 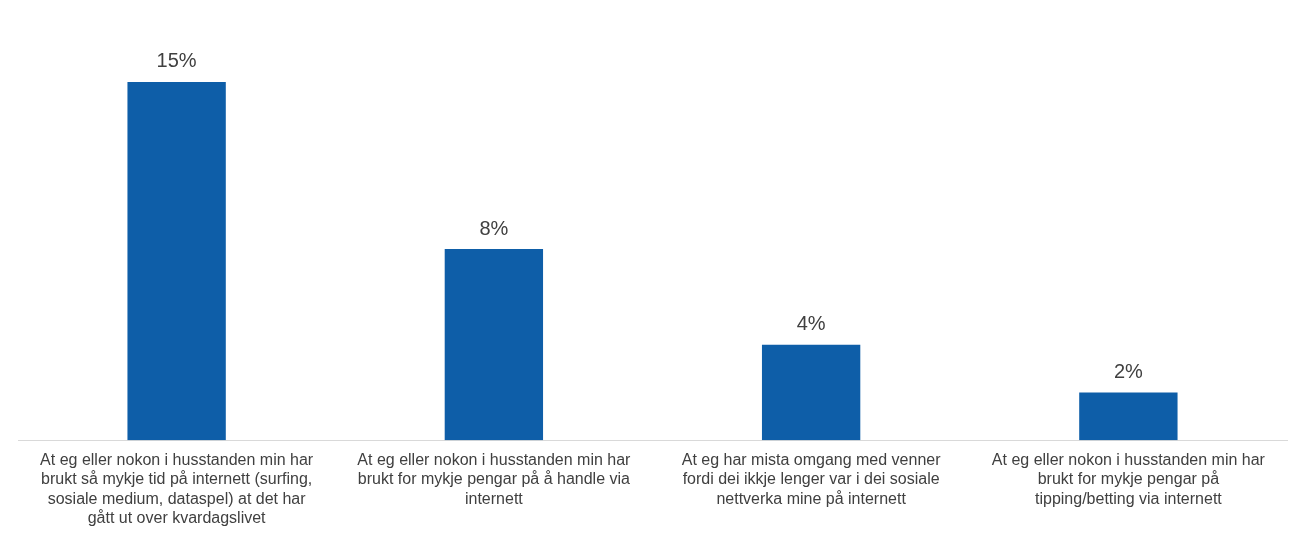 I want to click on data-label: 4%, so click(x=811, y=323).